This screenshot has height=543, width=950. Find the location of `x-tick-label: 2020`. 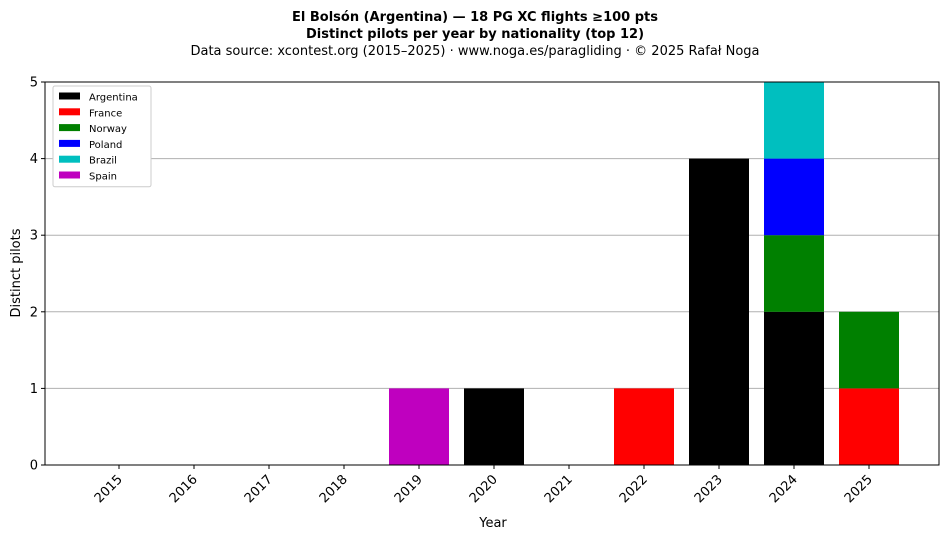

x-tick-label: 2020 is located at coordinates (484, 489).